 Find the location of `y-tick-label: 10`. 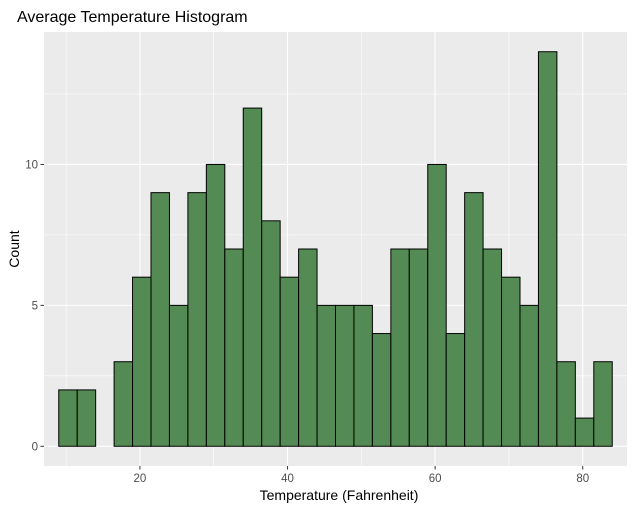

y-tick-label: 10 is located at coordinates (31, 165).